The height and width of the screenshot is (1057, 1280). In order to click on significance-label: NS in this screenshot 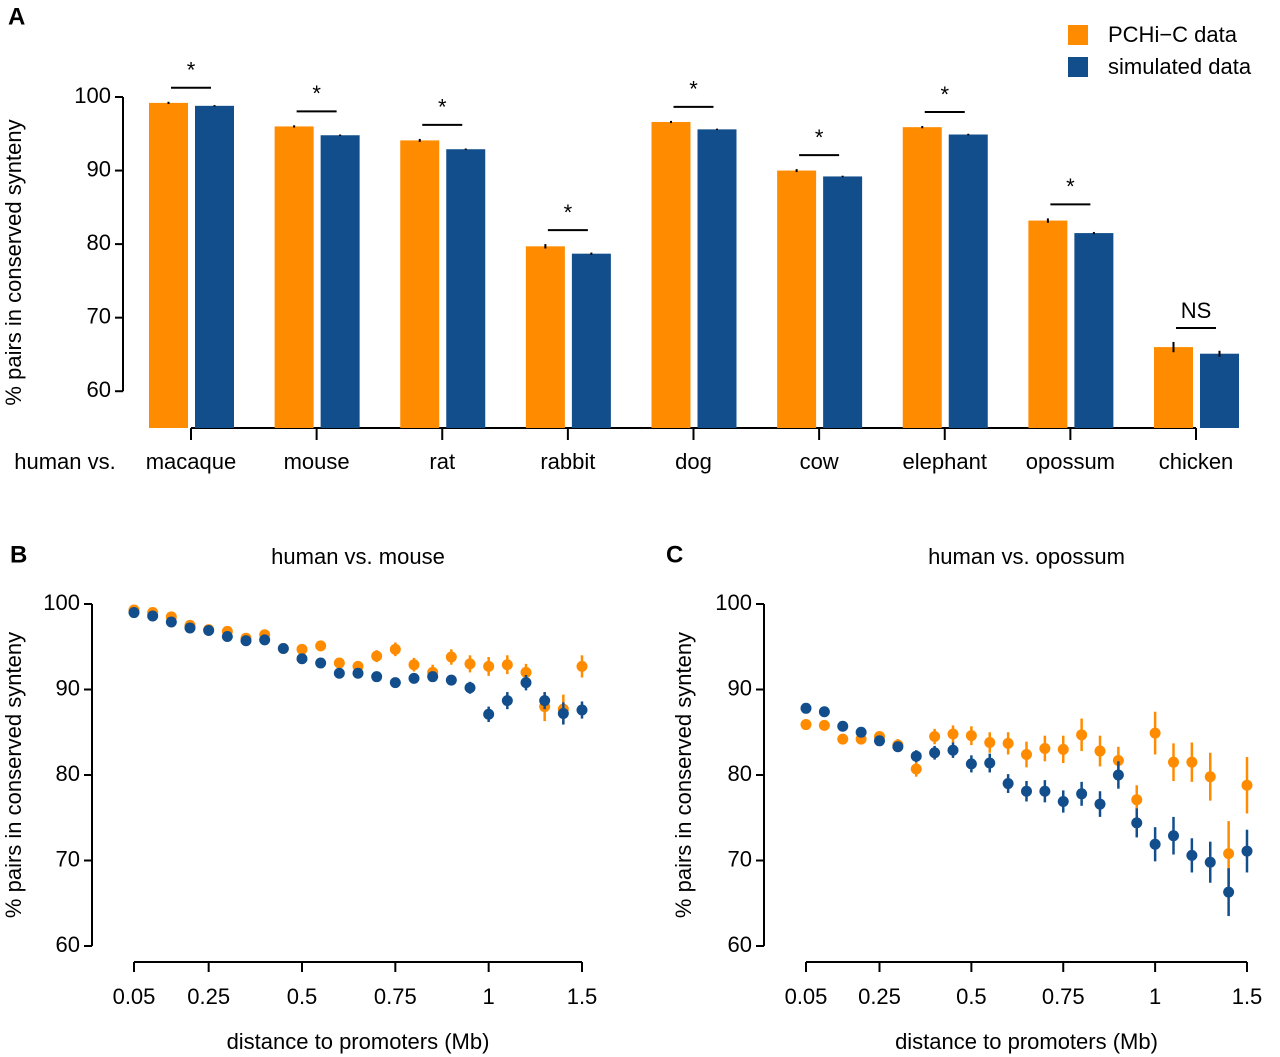, I will do `click(1196, 310)`.